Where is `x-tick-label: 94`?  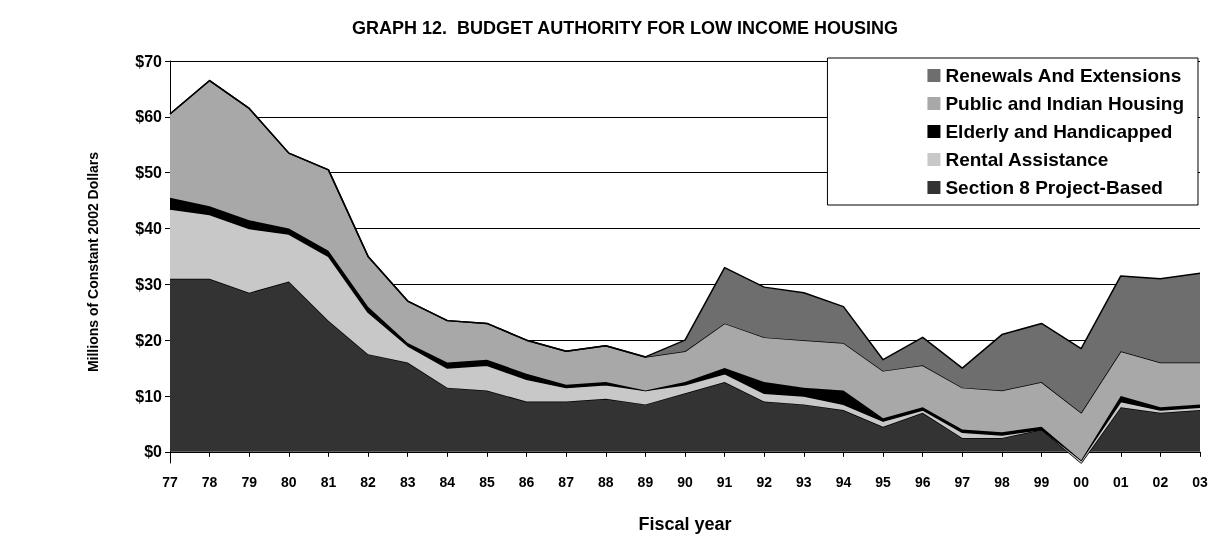
x-tick-label: 94 is located at coordinates (843, 482).